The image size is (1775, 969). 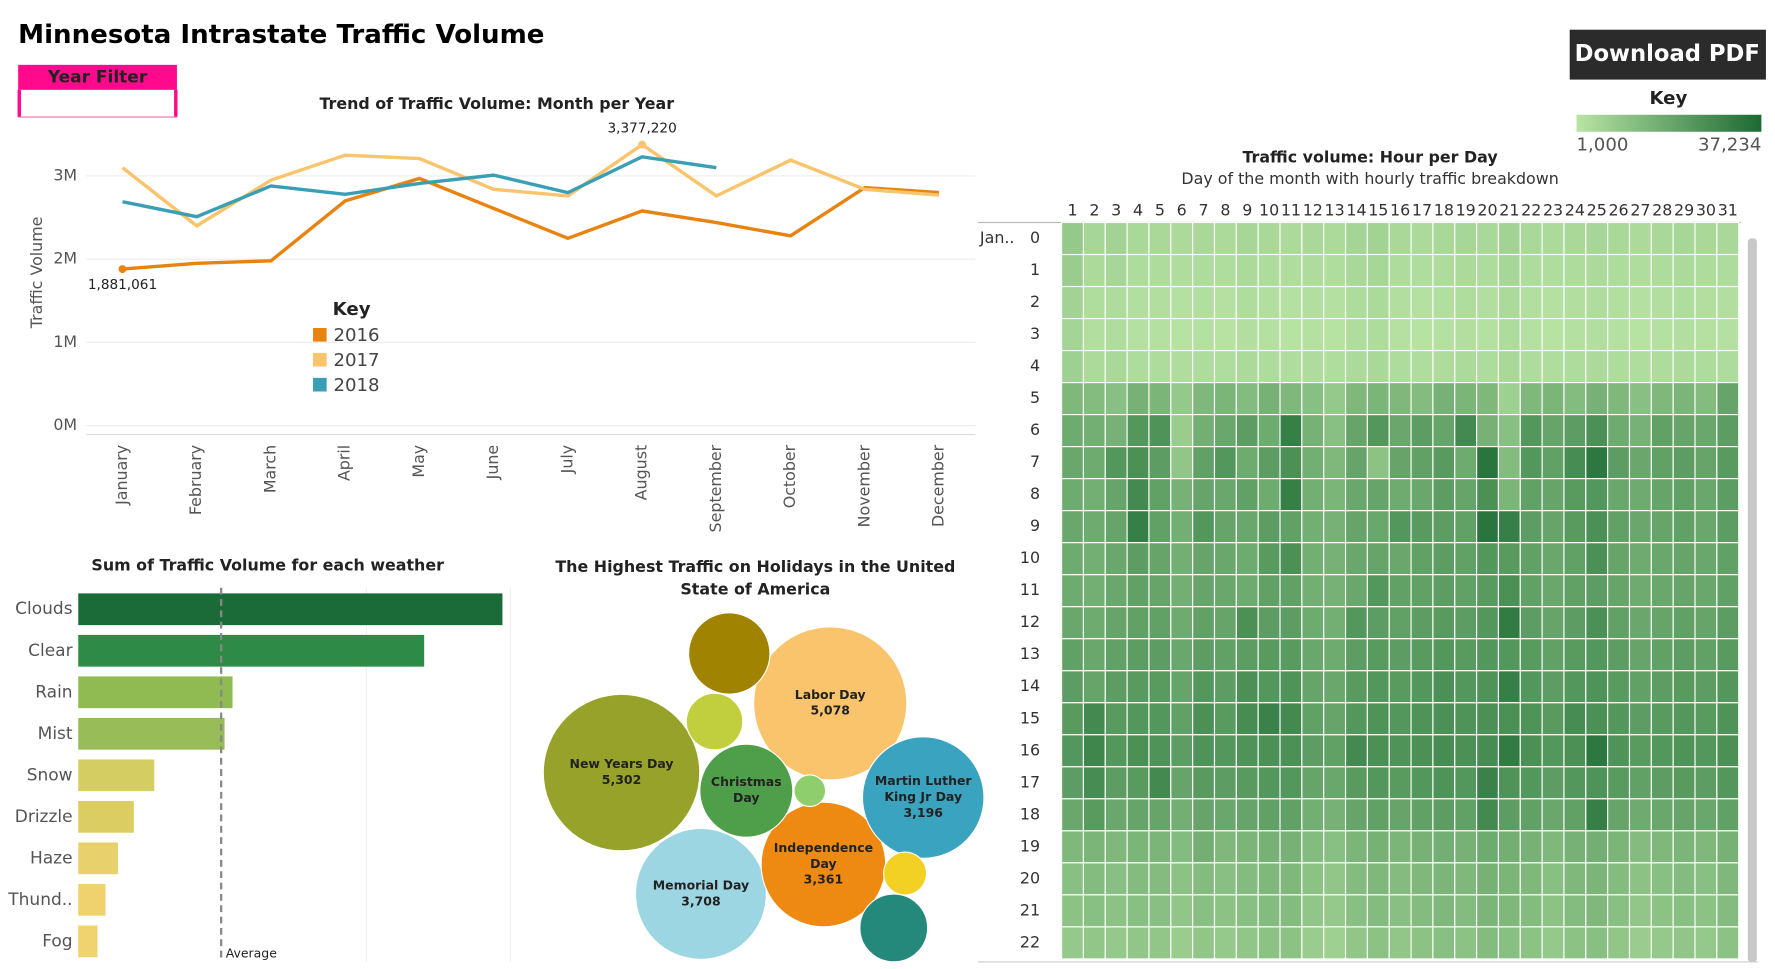 What do you see at coordinates (1030, 909) in the screenshot?
I see `row-label: 21` at bounding box center [1030, 909].